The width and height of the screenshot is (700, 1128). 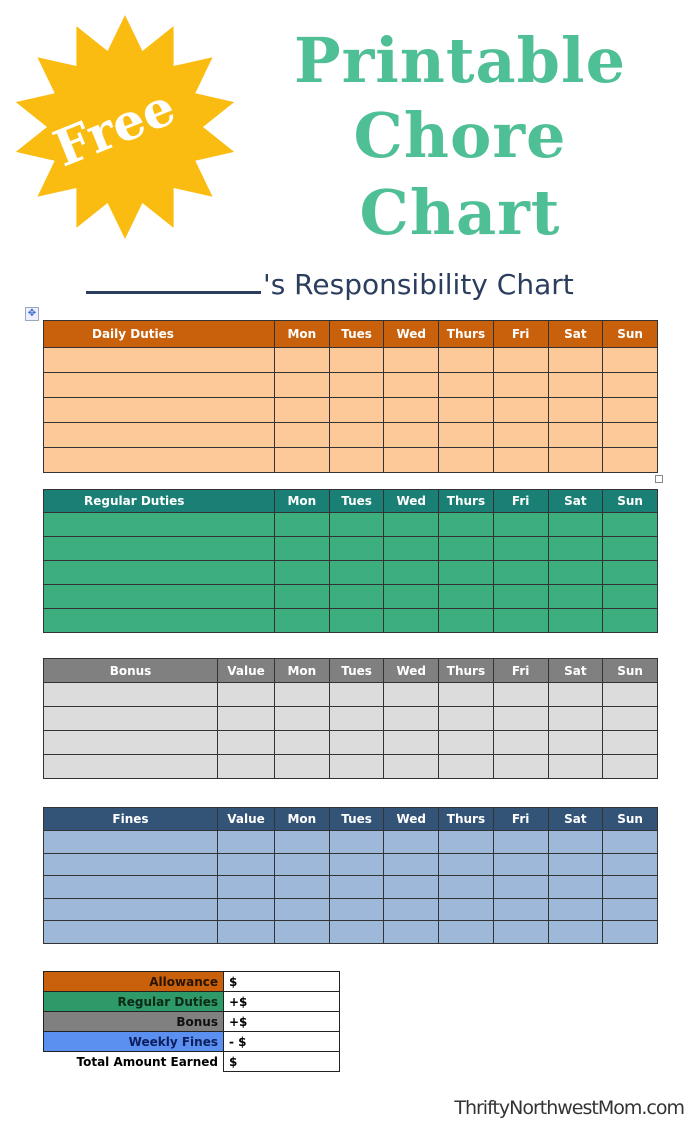 What do you see at coordinates (659, 479) in the screenshot?
I see `table-resize-handle` at bounding box center [659, 479].